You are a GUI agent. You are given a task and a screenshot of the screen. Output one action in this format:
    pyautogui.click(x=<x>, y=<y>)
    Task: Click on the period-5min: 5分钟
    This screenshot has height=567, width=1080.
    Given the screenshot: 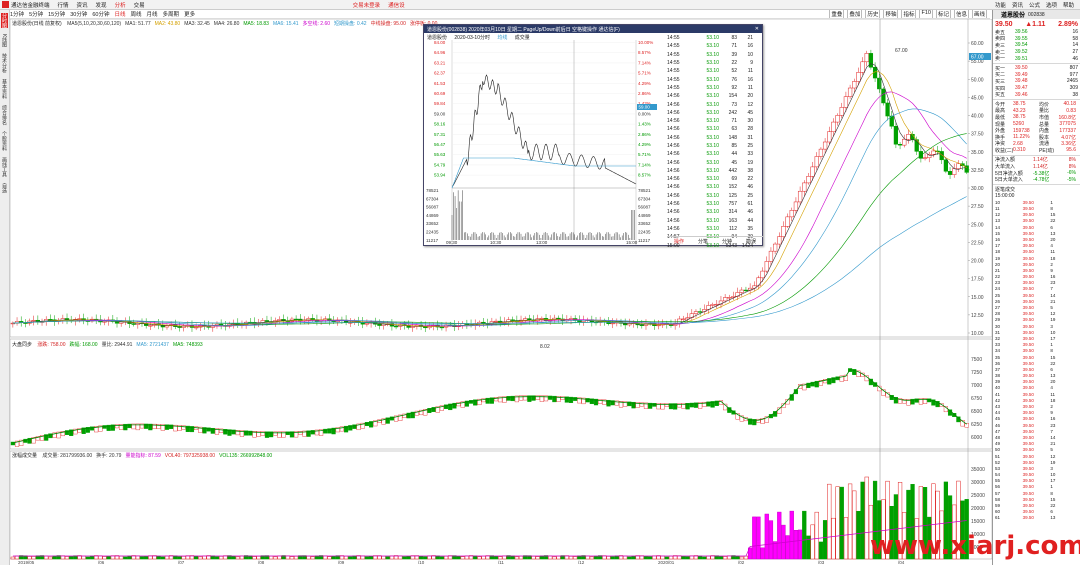 What is the action you would take?
    pyautogui.click(x=36, y=15)
    